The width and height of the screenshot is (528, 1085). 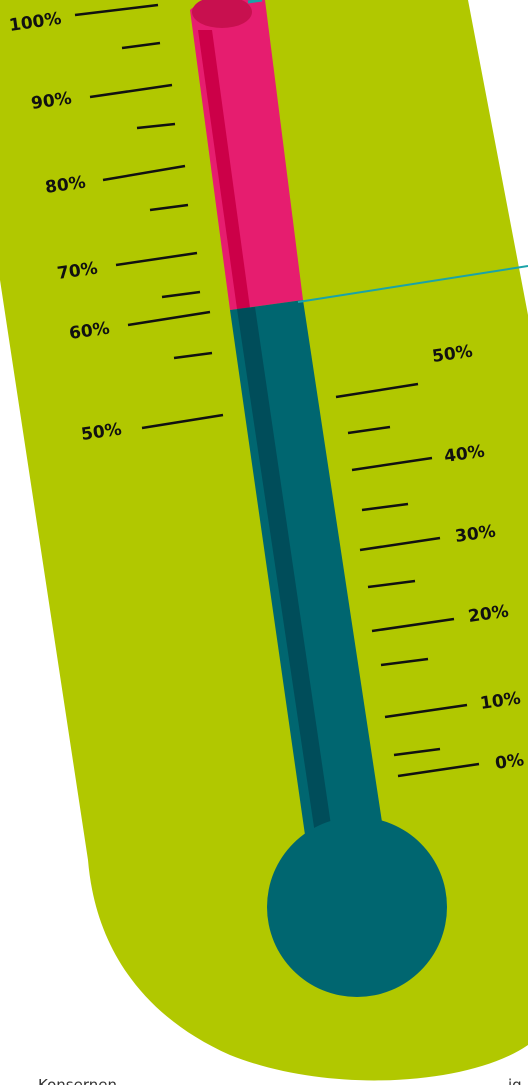 What do you see at coordinates (224, 169) in the screenshot?
I see `tube-upper-shade` at bounding box center [224, 169].